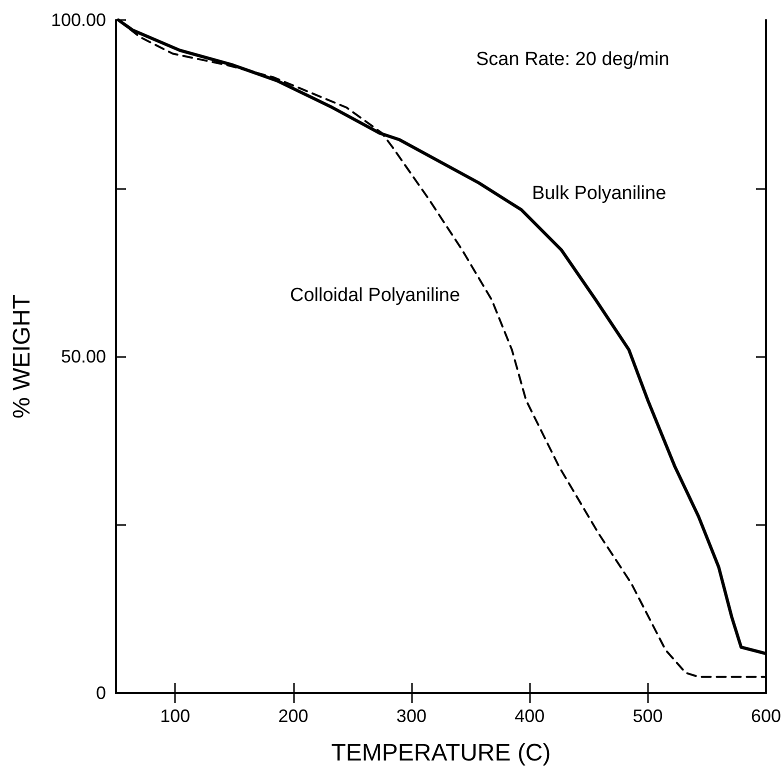  What do you see at coordinates (647, 716) in the screenshot?
I see `x-tick-label: 500` at bounding box center [647, 716].